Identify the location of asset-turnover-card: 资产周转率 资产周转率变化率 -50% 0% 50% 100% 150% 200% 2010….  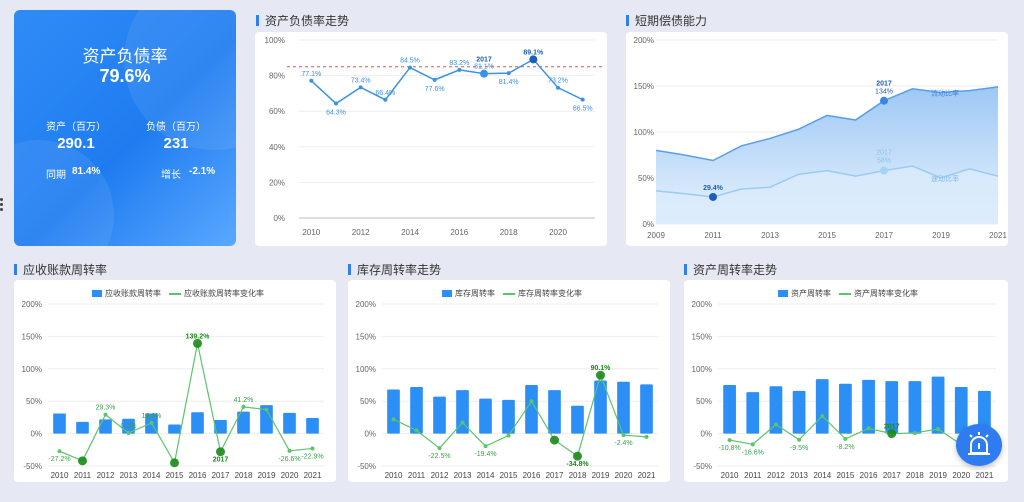
(846, 381).